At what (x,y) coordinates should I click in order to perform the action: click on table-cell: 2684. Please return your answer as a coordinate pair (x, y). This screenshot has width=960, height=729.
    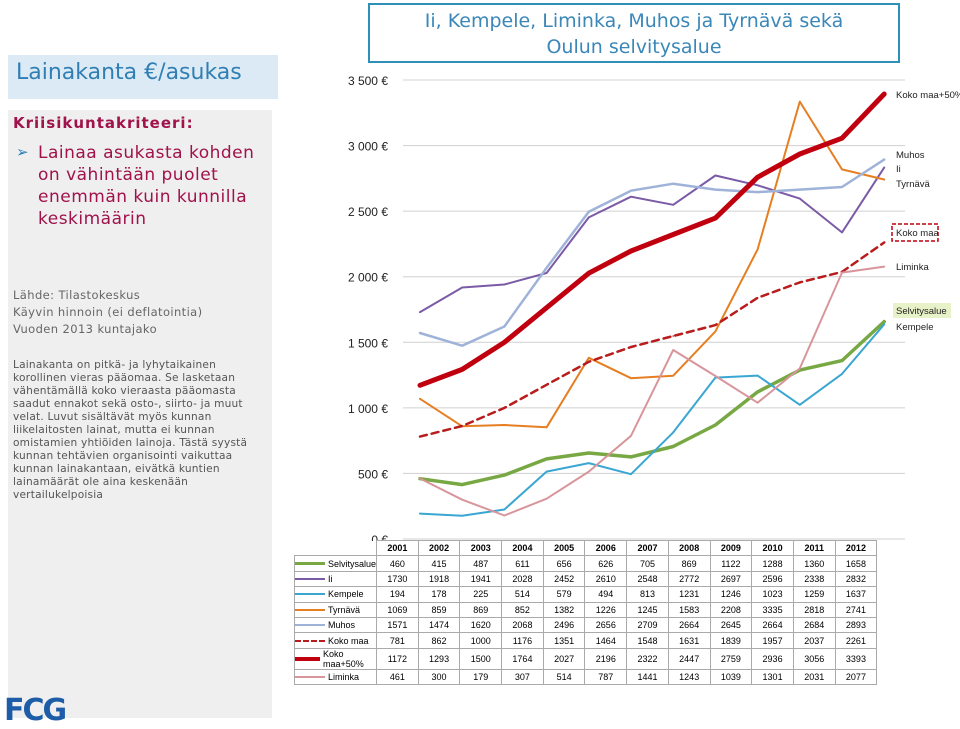
    Looking at the image, I should click on (814, 625).